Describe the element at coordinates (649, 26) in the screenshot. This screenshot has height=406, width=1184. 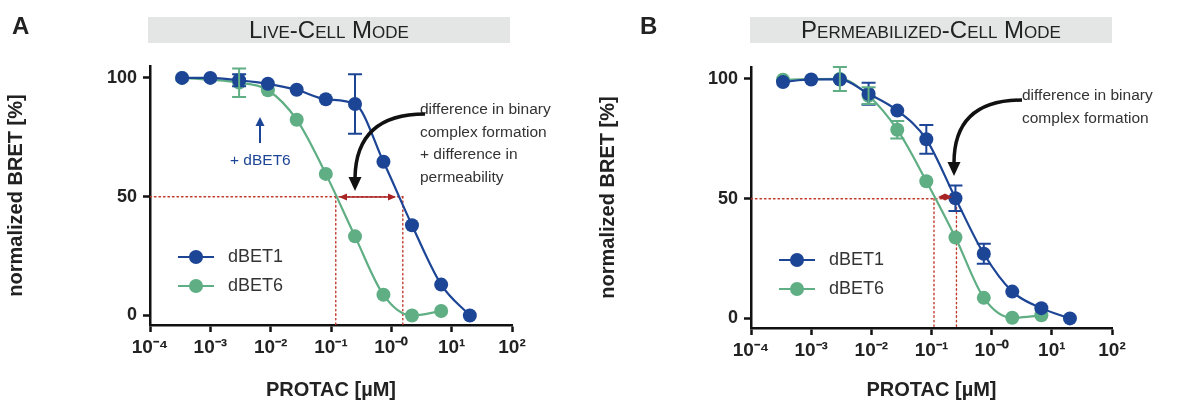
I see `text: B` at that location.